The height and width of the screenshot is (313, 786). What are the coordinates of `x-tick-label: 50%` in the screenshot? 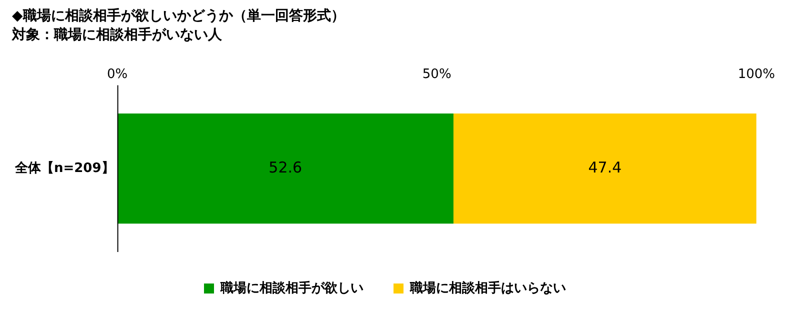 It's located at (437, 74).